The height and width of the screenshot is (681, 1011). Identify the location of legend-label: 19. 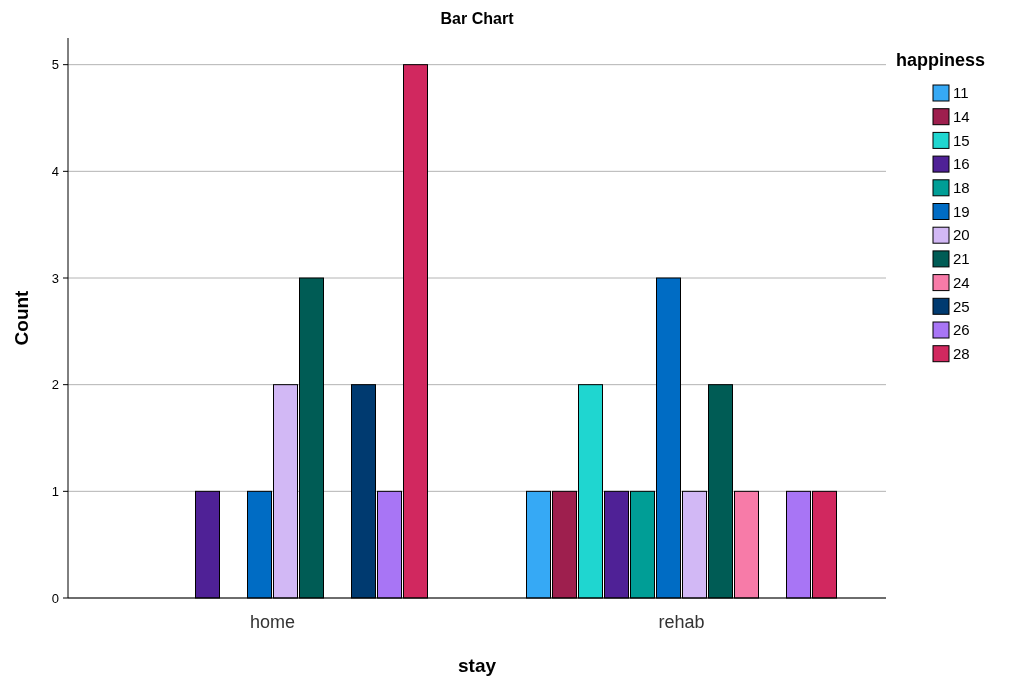
(961, 211).